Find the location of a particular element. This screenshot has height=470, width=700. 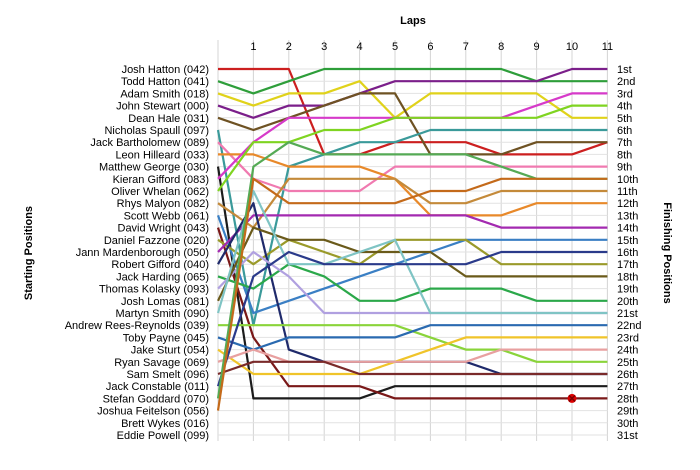

lap-tick-label: 9 is located at coordinates (537, 47).